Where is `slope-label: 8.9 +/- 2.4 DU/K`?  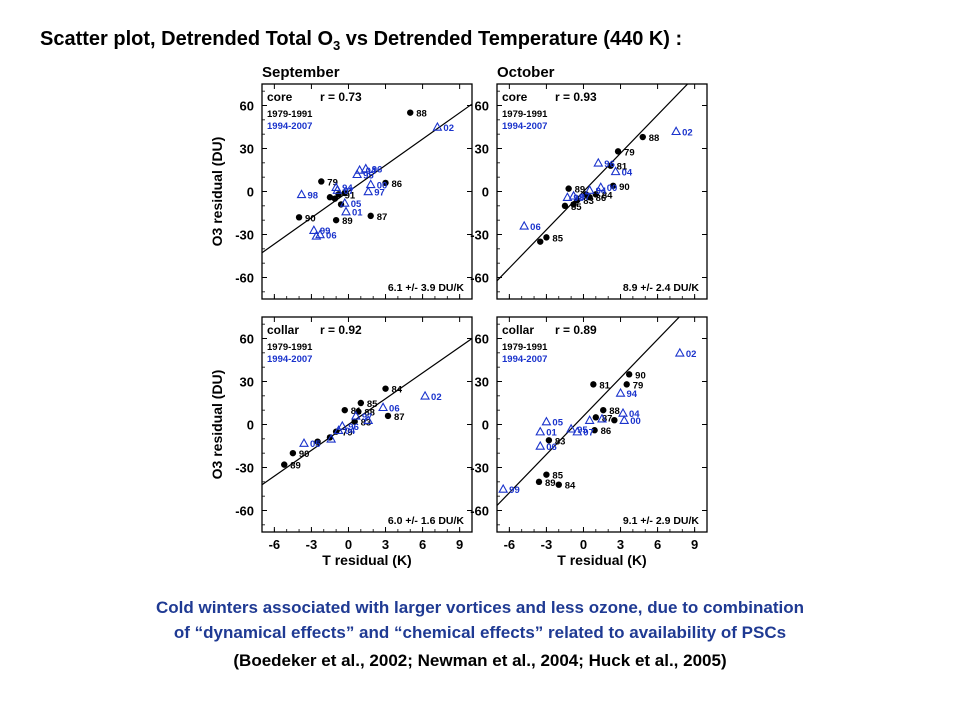
slope-label: 8.9 +/- 2.4 DU/K is located at coordinates (661, 288).